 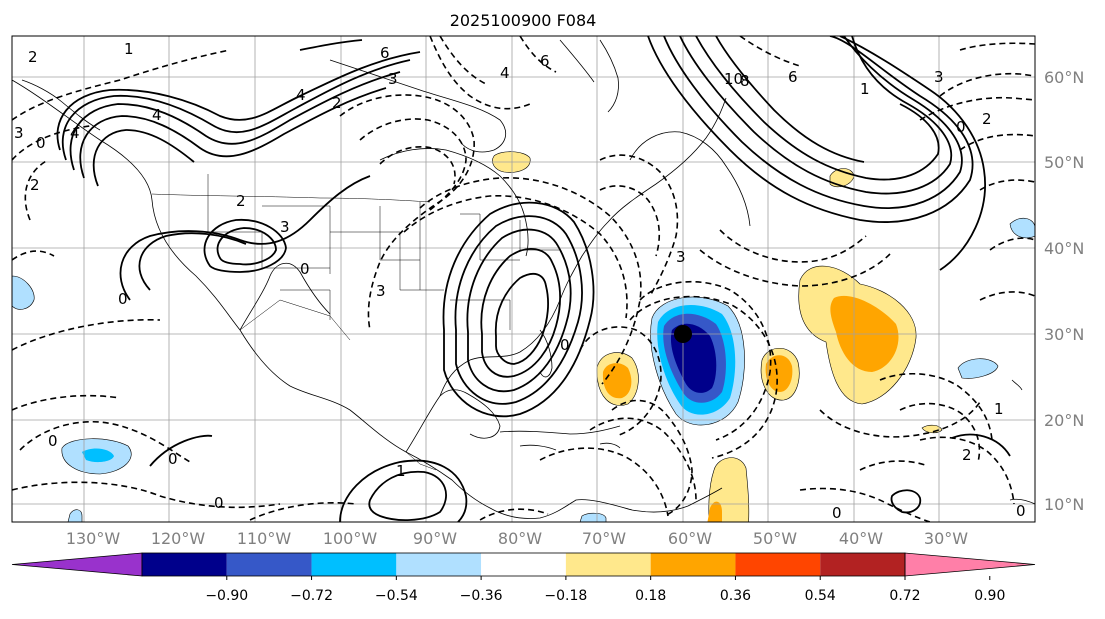 I want to click on lon-label: 130°W, so click(x=93, y=538).